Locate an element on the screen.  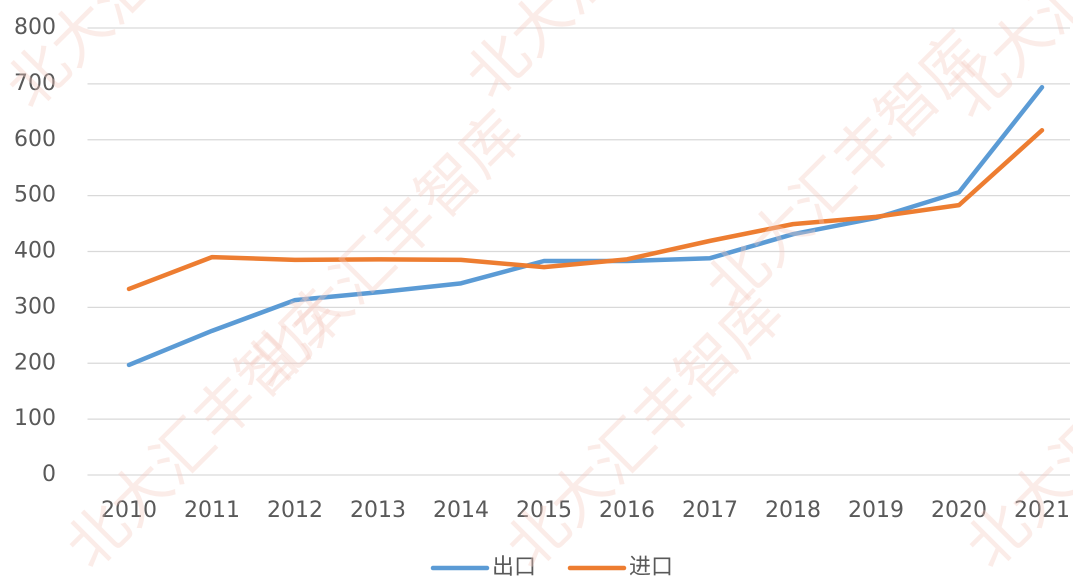
y-tick-label: 400 is located at coordinates (35, 251).